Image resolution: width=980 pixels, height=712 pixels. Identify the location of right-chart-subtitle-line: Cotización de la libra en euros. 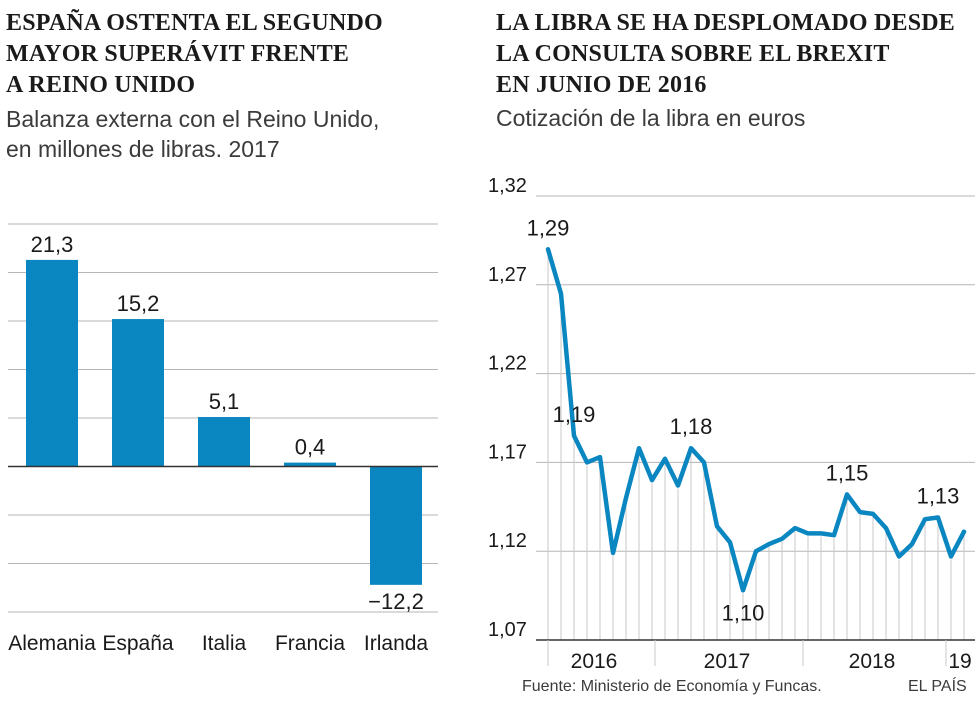
(651, 118).